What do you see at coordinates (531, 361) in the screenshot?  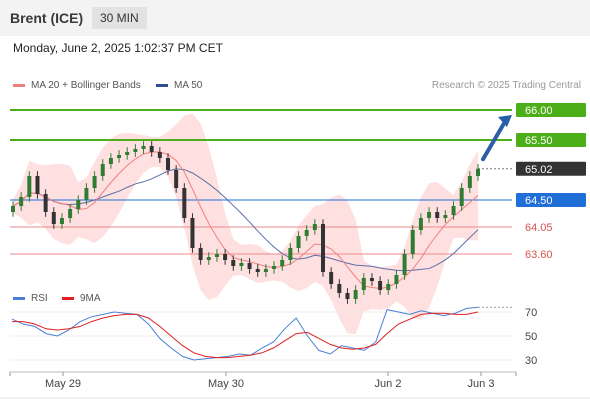 I see `rsi-tick-label: 30` at bounding box center [531, 361].